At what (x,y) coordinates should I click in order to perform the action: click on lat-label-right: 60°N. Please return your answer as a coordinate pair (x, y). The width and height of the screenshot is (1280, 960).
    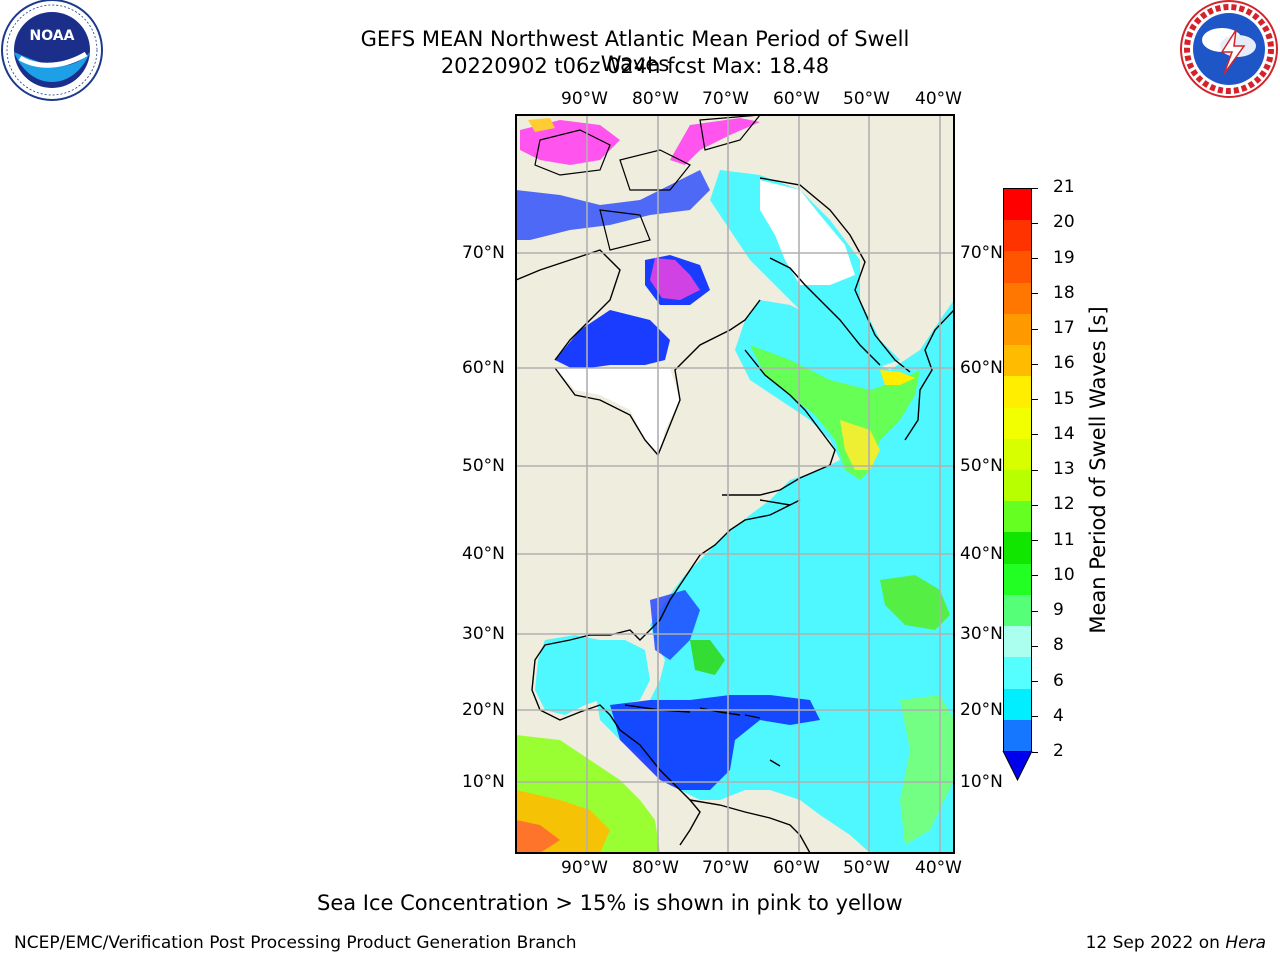
    Looking at the image, I should click on (981, 368).